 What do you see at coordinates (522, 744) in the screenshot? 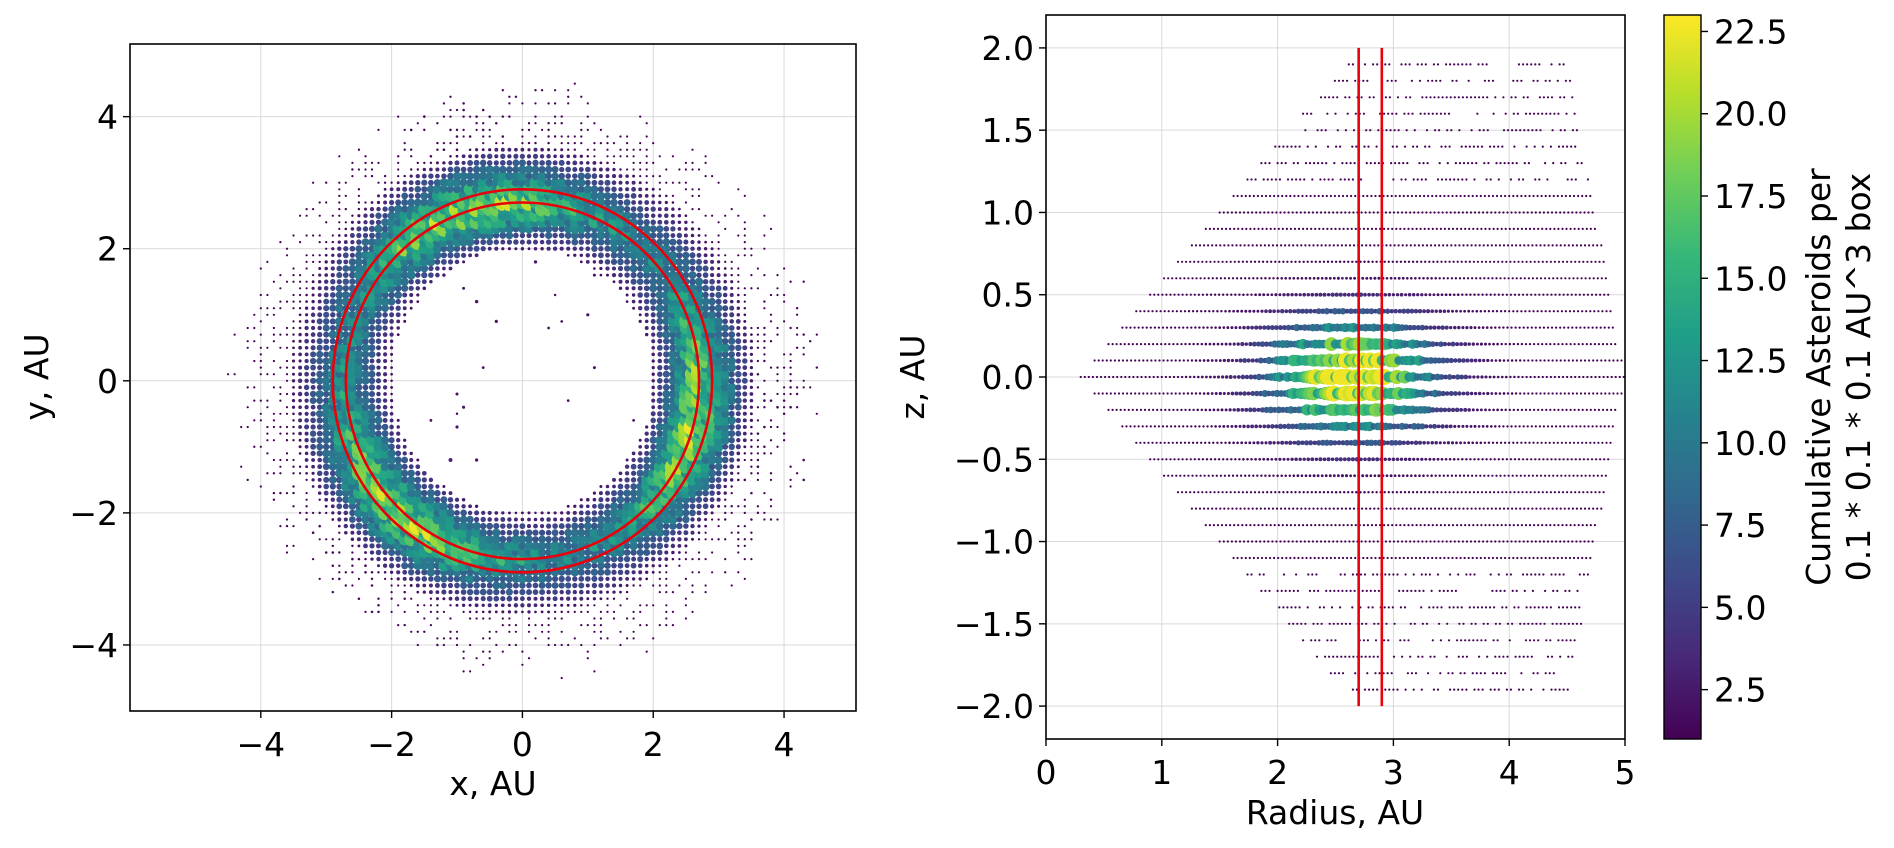
I see `xy-x-tick-label: 0` at bounding box center [522, 744].